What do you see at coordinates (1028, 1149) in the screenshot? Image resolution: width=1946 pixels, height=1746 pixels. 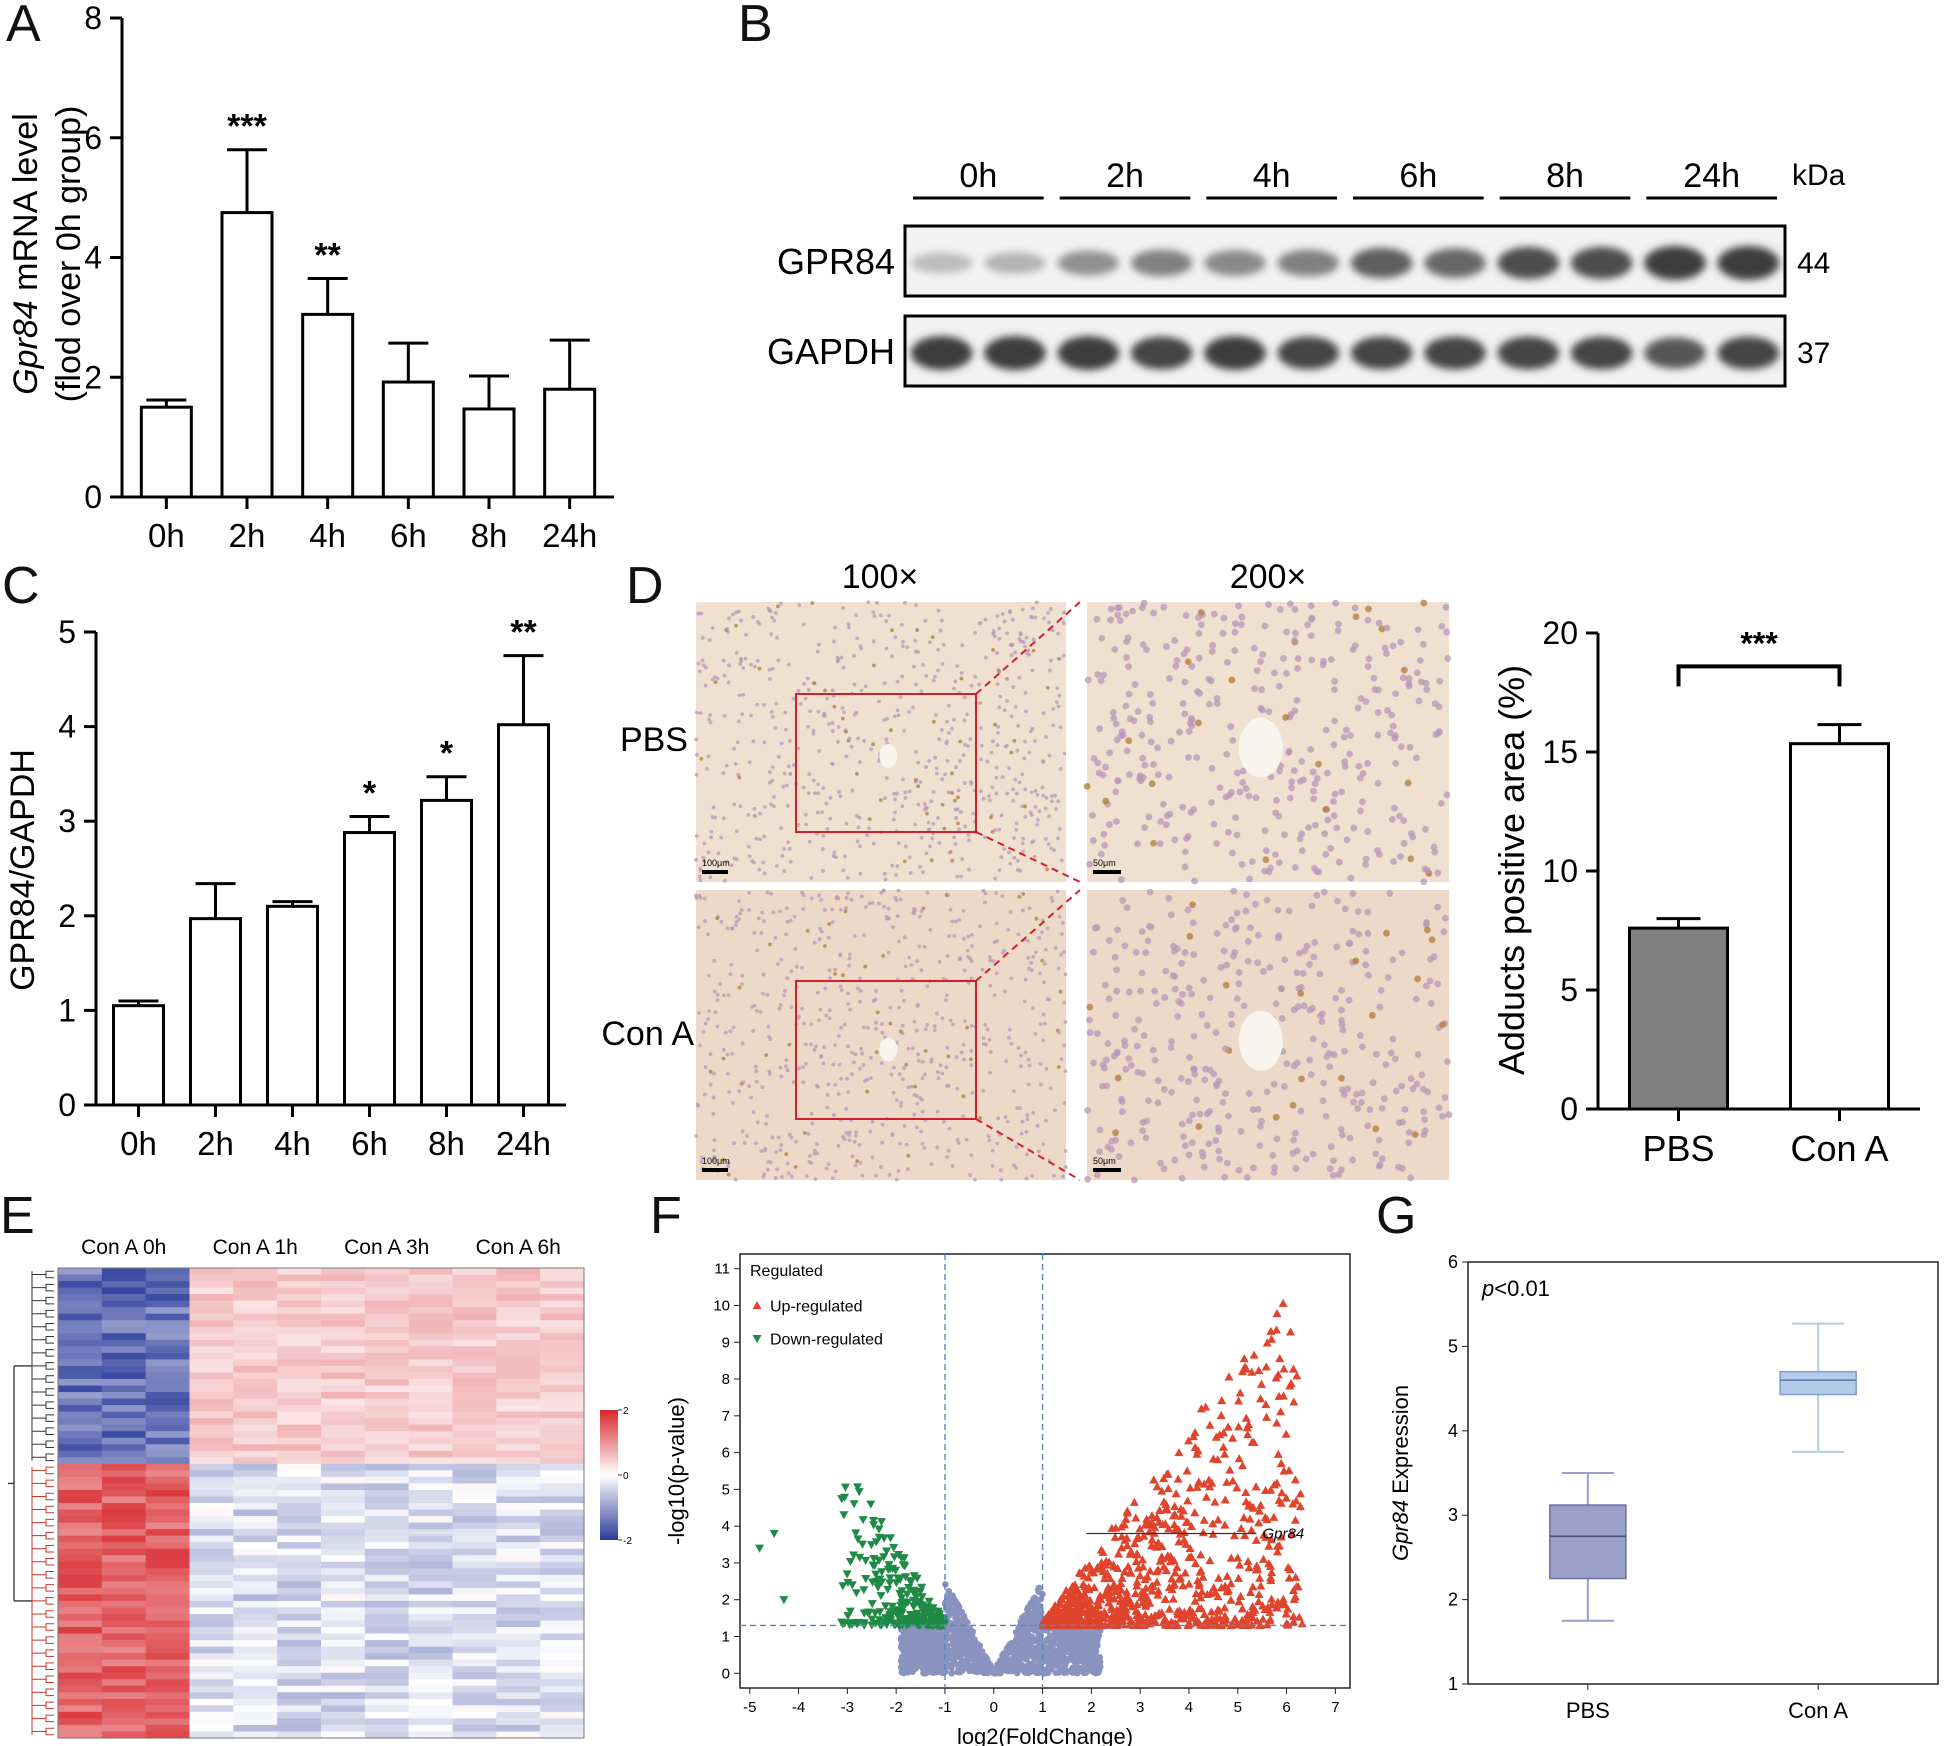 I see `zoom-line` at bounding box center [1028, 1149].